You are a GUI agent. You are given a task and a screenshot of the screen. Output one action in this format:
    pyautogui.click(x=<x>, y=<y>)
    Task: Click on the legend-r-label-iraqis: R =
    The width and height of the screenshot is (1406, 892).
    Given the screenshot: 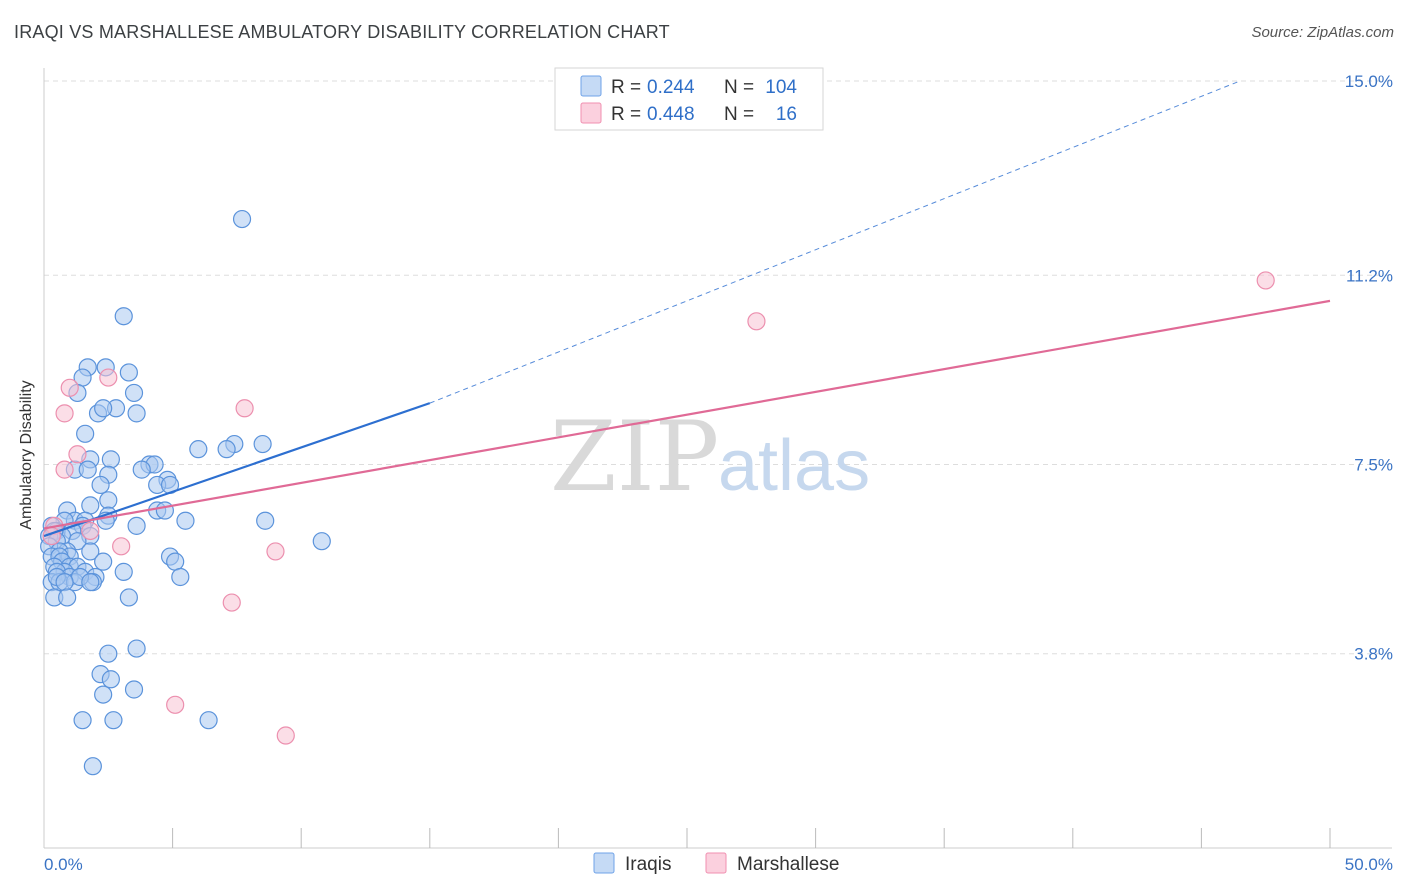 What is the action you would take?
    pyautogui.click(x=626, y=87)
    